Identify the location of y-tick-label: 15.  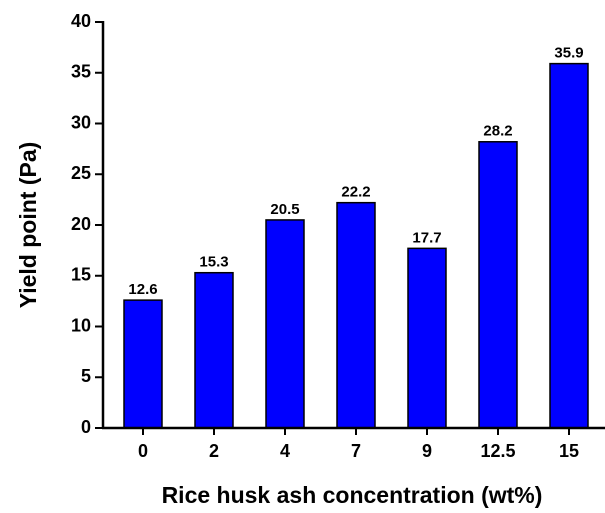
(81, 275).